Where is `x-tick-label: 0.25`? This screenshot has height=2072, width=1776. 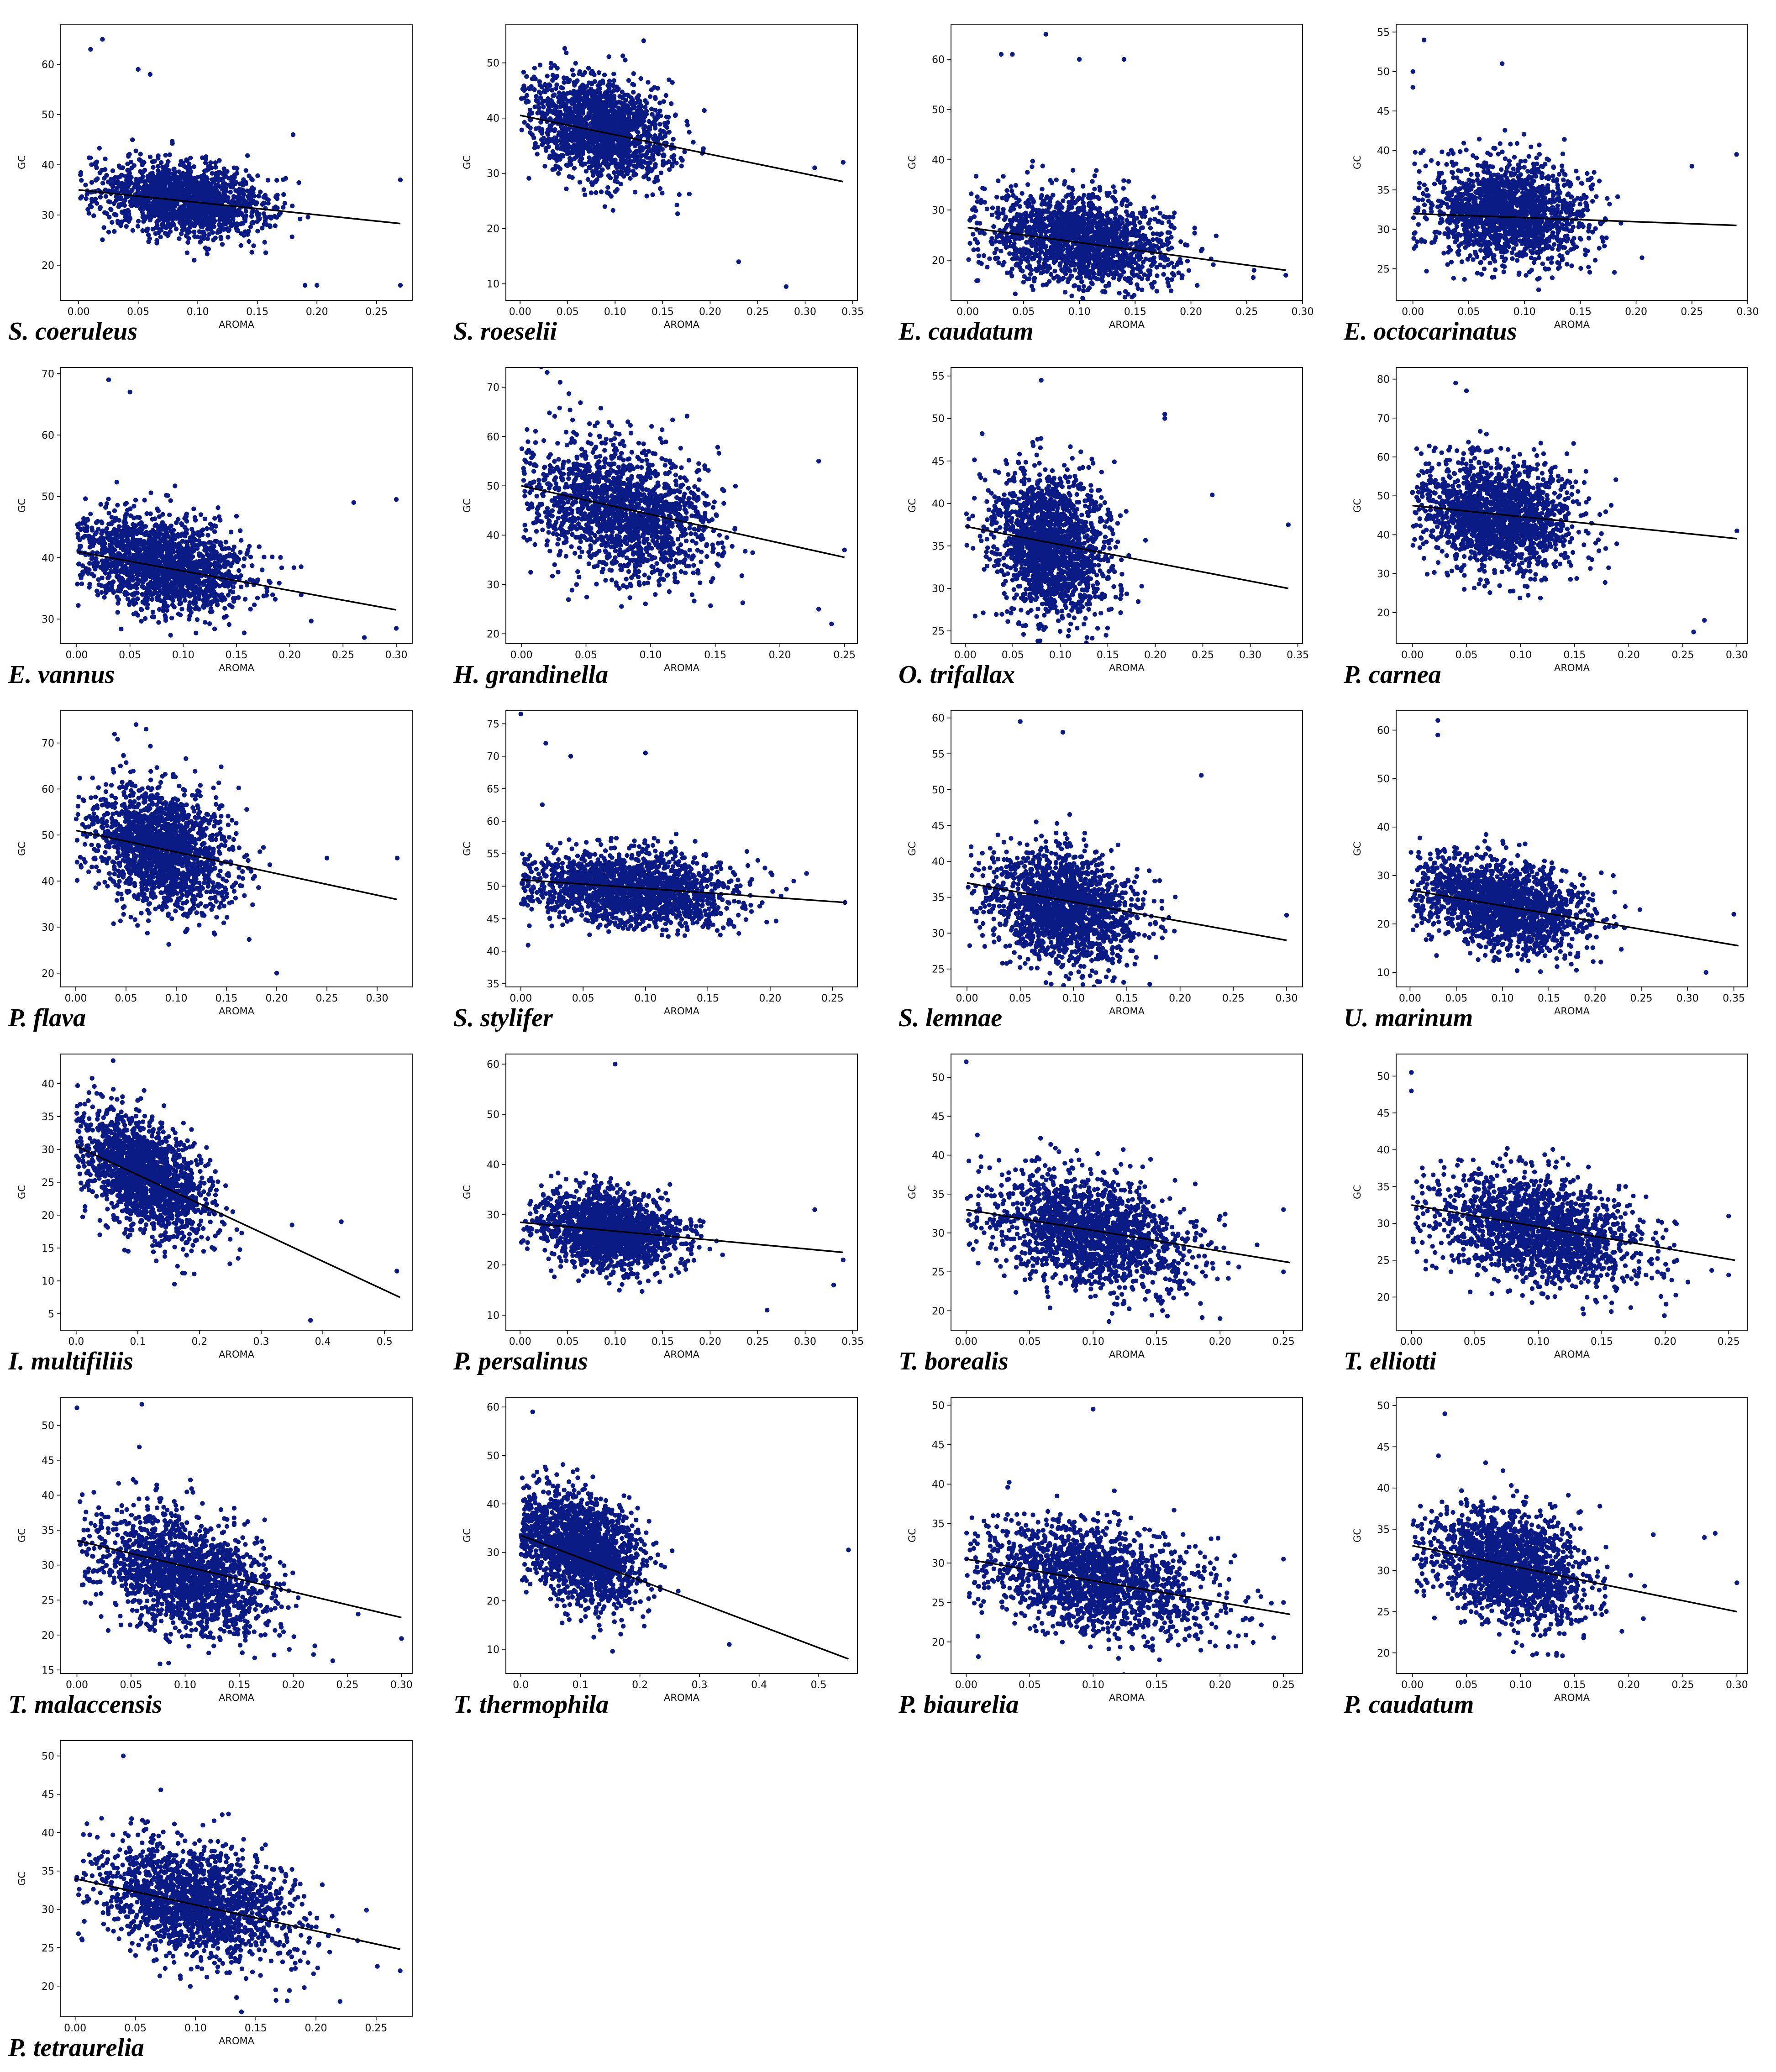
x-tick-label: 0.25 is located at coordinates (757, 312).